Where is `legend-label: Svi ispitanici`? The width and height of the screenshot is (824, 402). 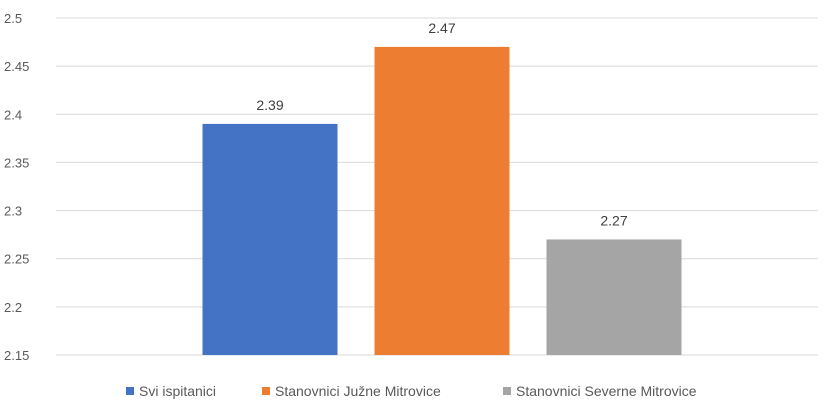 legend-label: Svi ispitanici is located at coordinates (177, 391).